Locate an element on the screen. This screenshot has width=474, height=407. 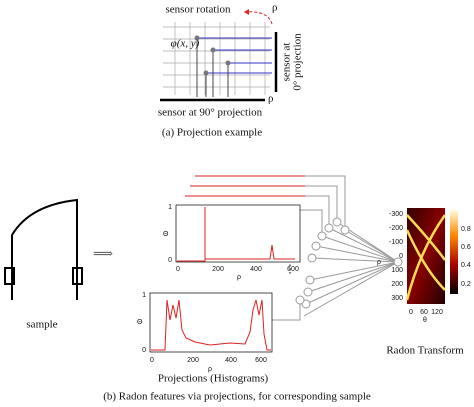
label: φ(x, y) is located at coordinates (185, 44).